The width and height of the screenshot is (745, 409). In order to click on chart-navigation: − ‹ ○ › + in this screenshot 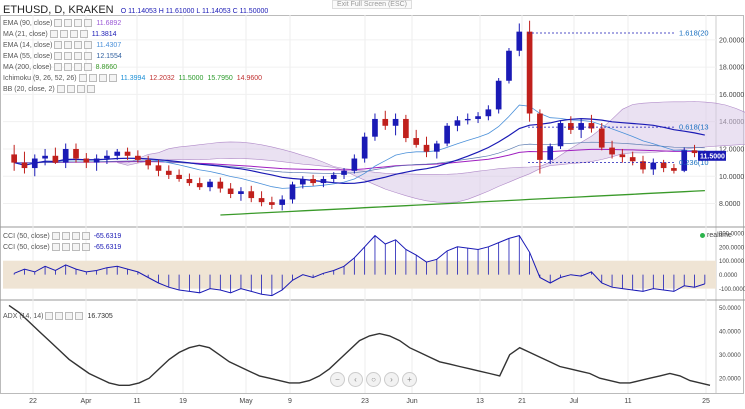, I will do `click(373, 379)`.